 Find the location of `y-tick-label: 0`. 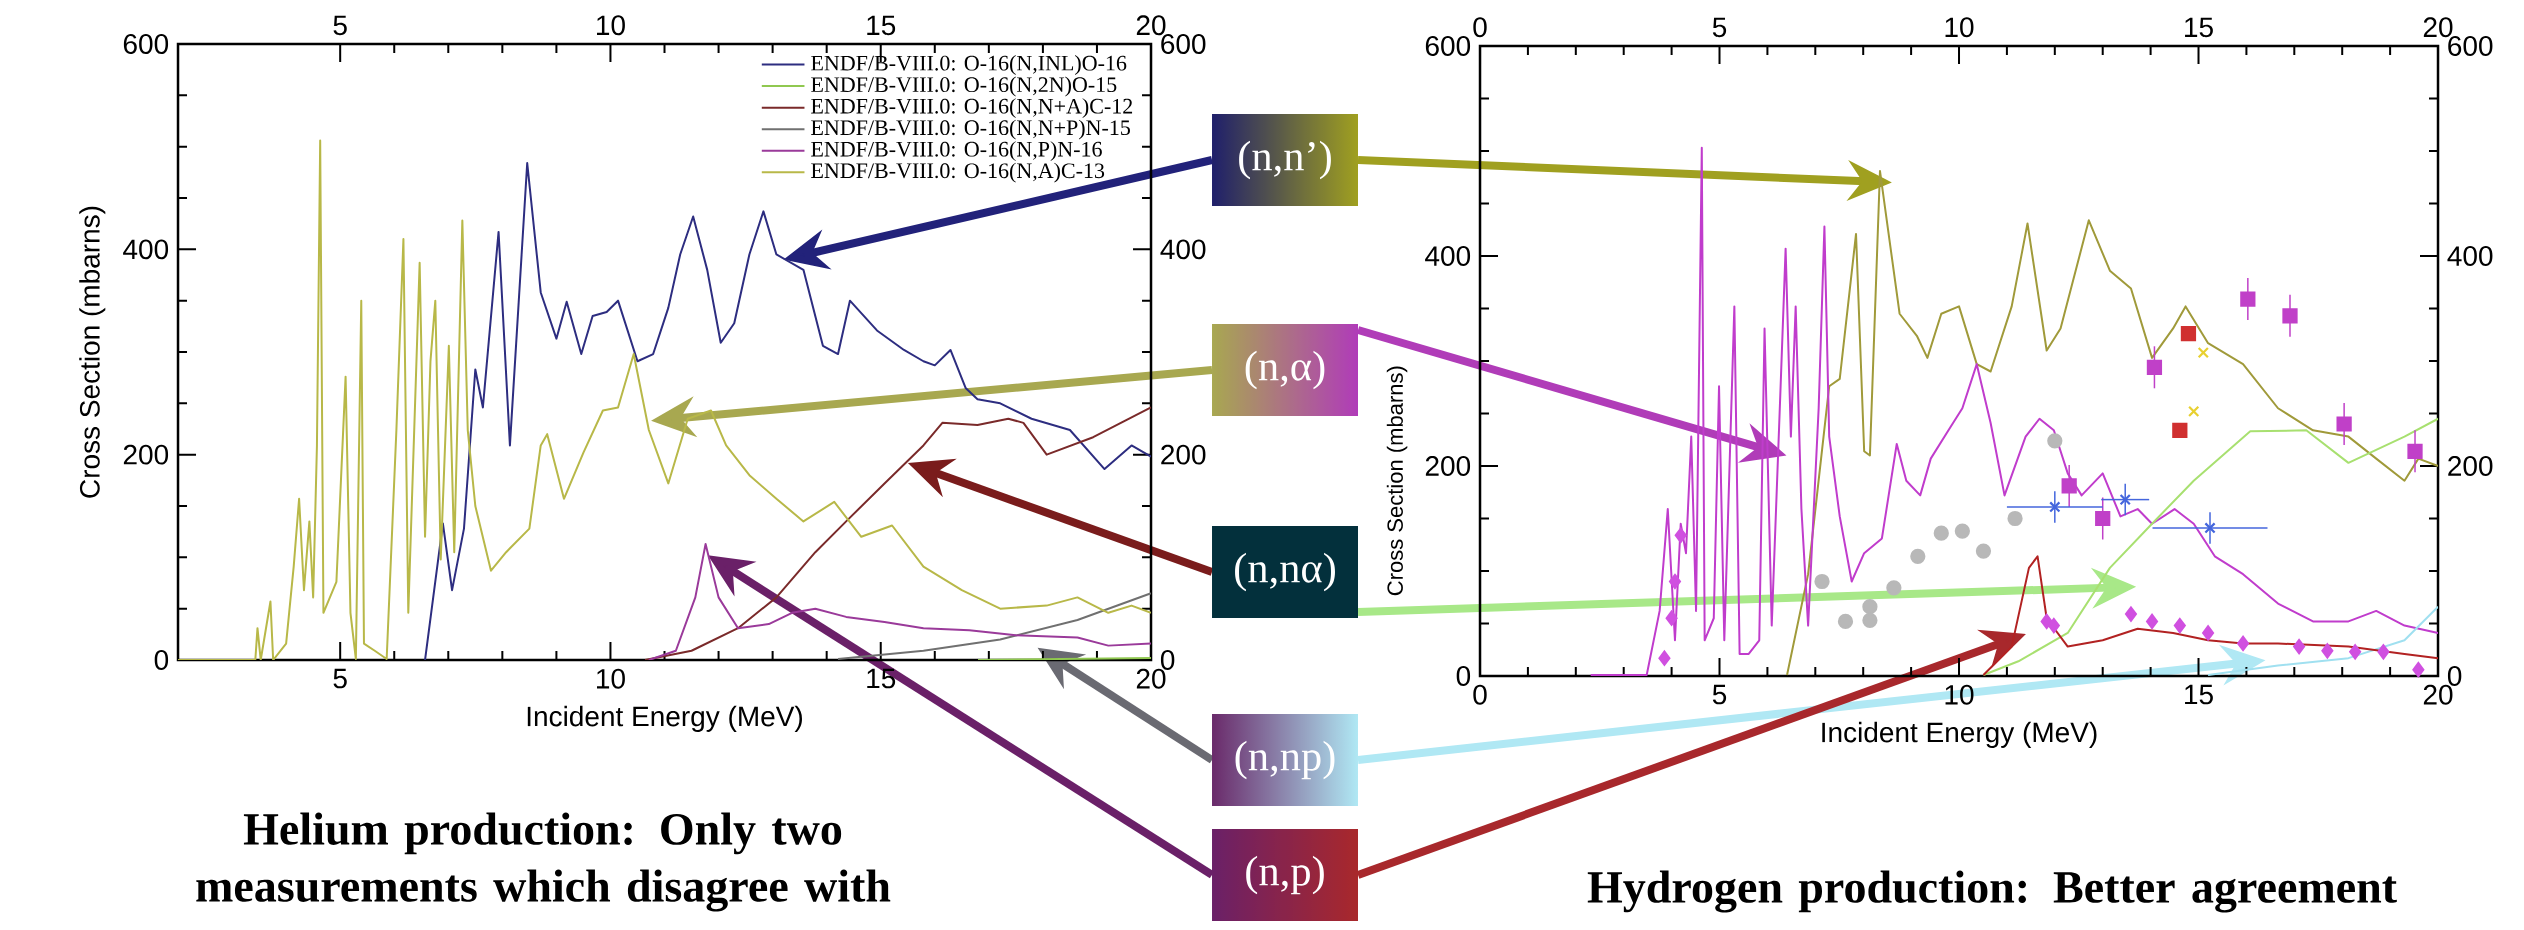

y-tick-label: 0 is located at coordinates (161, 660).